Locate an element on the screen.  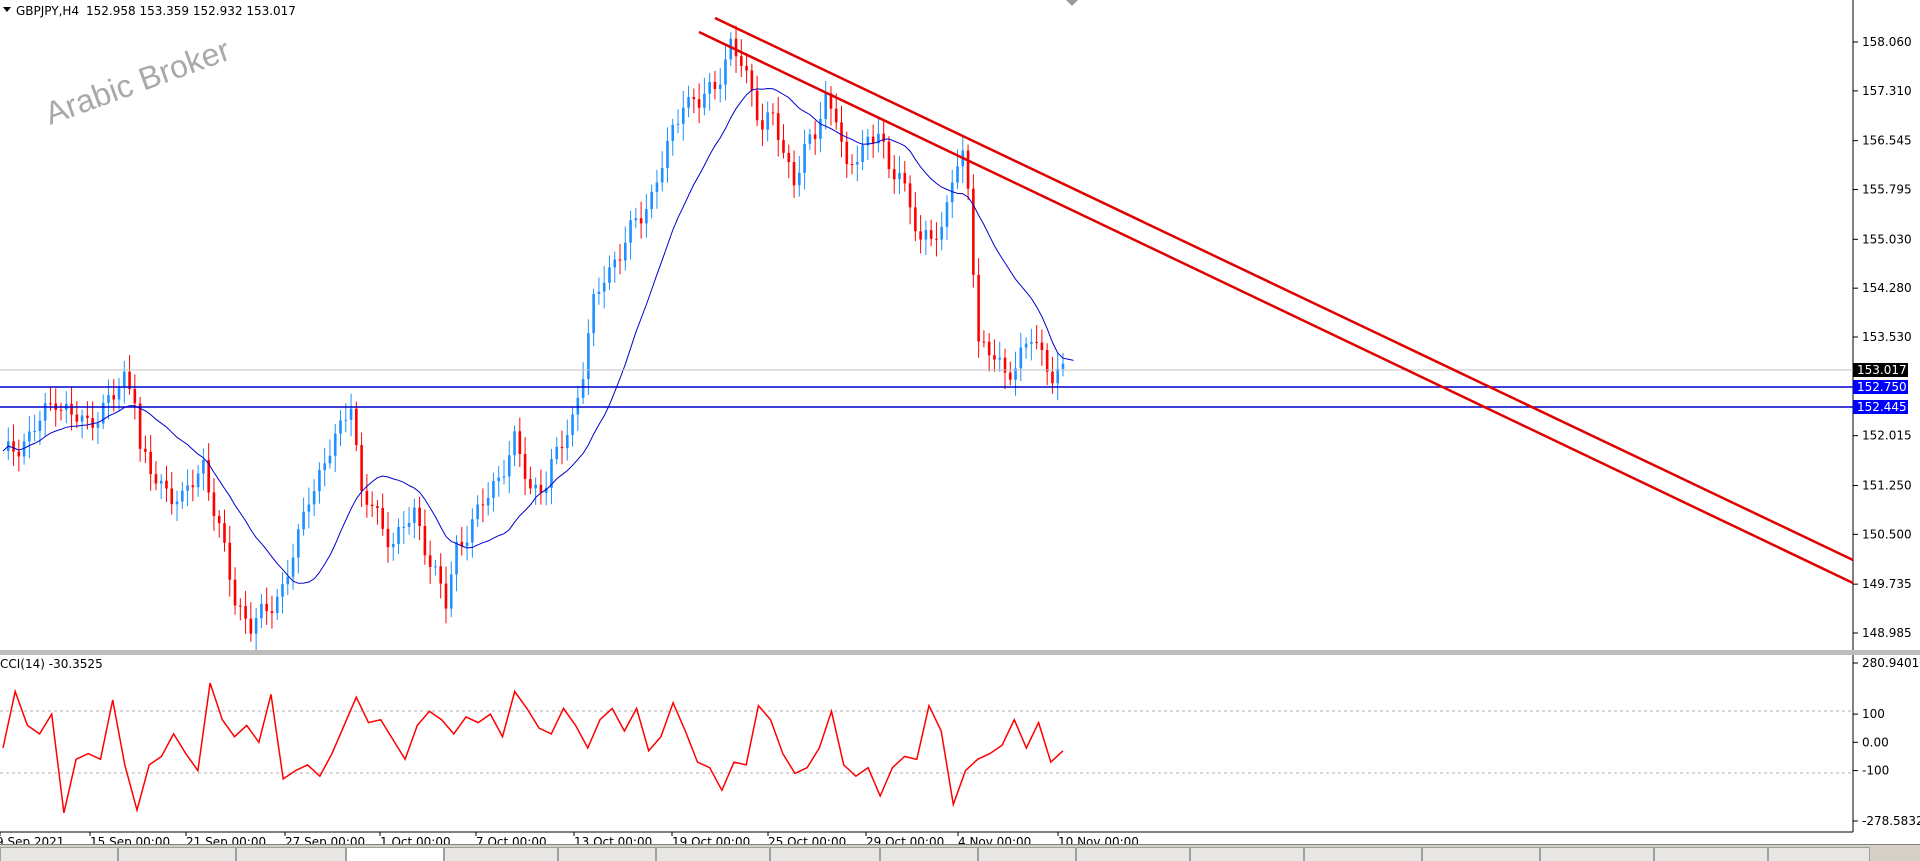
cci-tick-label: -278.5832 is located at coordinates (1891, 821).